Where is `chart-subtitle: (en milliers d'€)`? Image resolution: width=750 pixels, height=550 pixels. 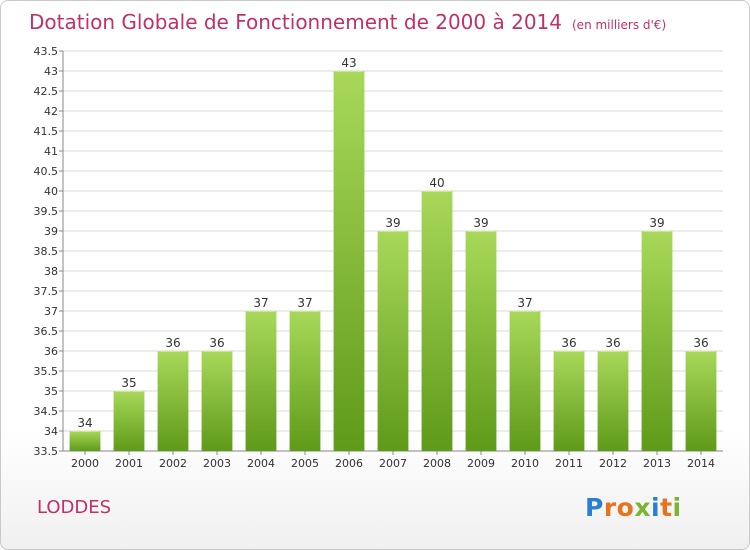 chart-subtitle: (en milliers d'€) is located at coordinates (619, 25).